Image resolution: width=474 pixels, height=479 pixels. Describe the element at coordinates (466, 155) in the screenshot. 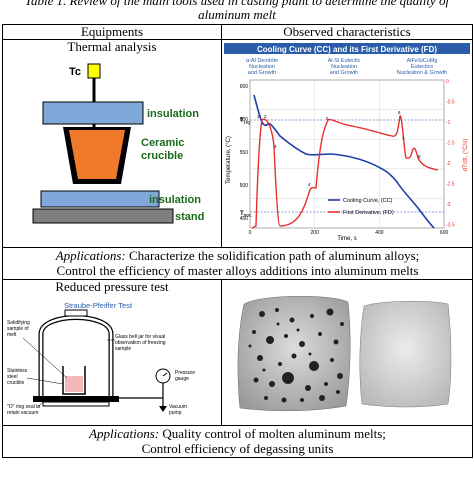

I see `y-axis-right-label: dT/dt, (°C/s)` at that location.